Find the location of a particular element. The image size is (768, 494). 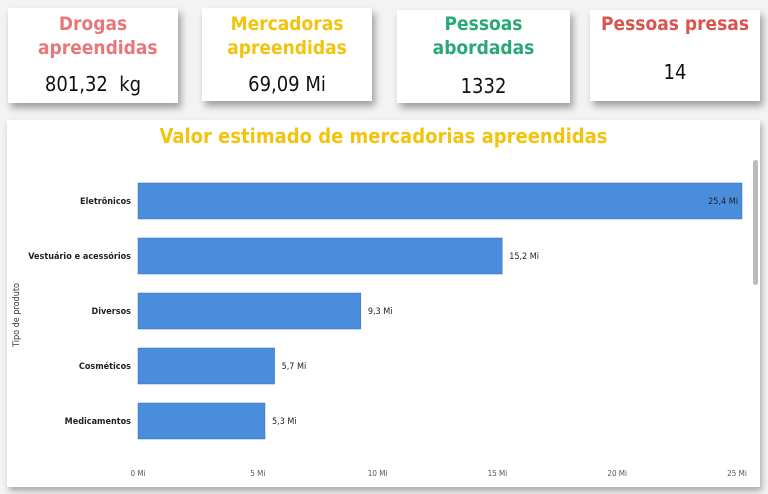

data-label: 9,3 Mi is located at coordinates (380, 312).